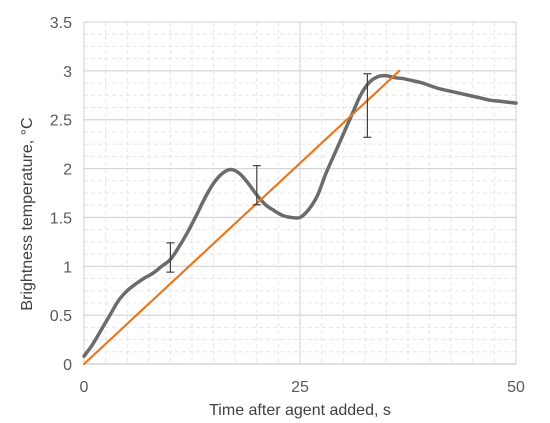 The height and width of the screenshot is (423, 550). Describe the element at coordinates (61, 23) in the screenshot. I see `y-tick-label: 3.5` at that location.